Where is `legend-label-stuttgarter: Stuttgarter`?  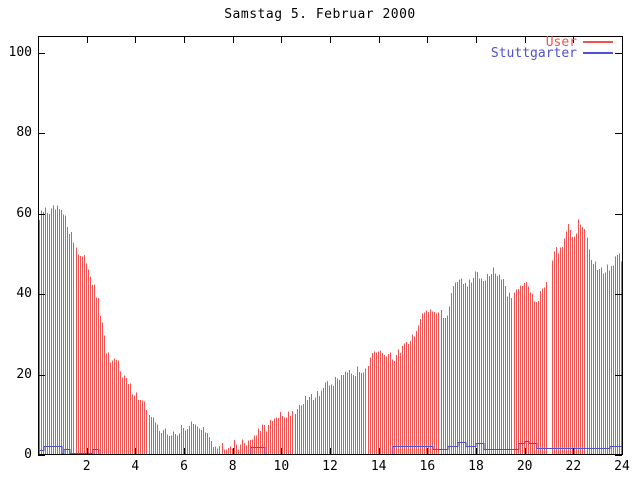 legend-label-stuttgarter: Stuttgarter is located at coordinates (533, 53).